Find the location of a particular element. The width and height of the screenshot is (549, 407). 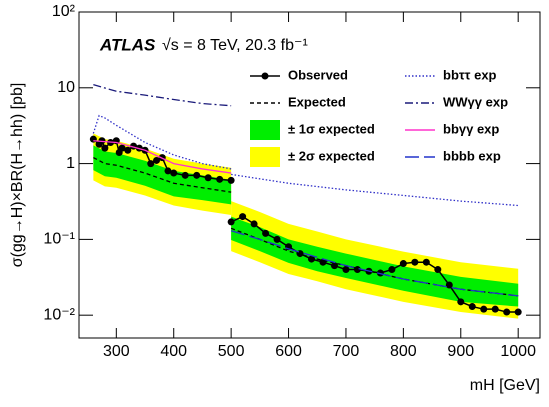

x-tick-label: 1000 is located at coordinates (518, 351).